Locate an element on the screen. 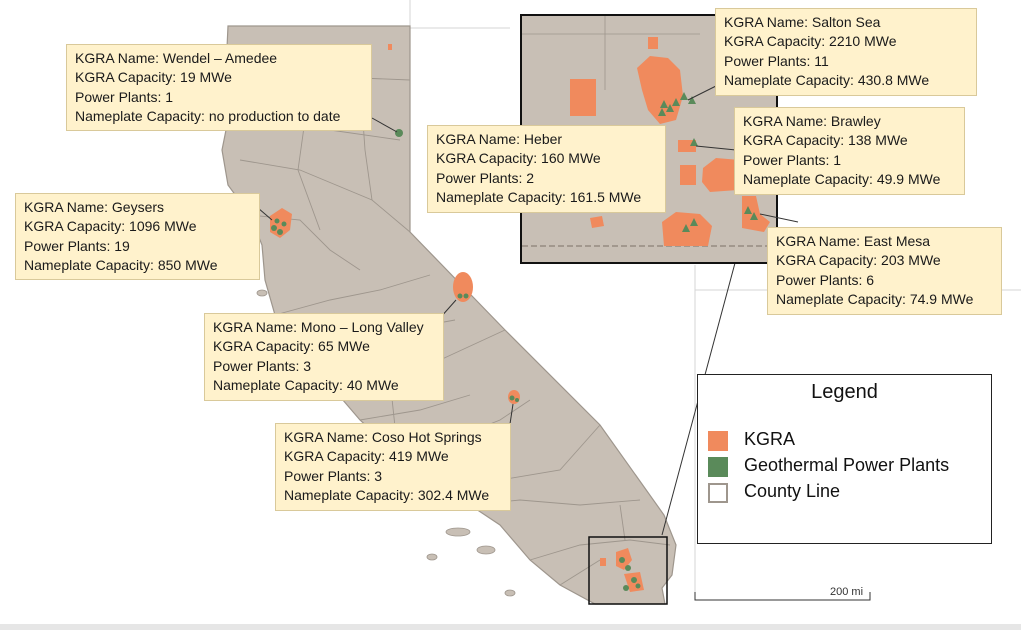 The width and height of the screenshot is (1021, 630). legend-label: County Line is located at coordinates (792, 491).